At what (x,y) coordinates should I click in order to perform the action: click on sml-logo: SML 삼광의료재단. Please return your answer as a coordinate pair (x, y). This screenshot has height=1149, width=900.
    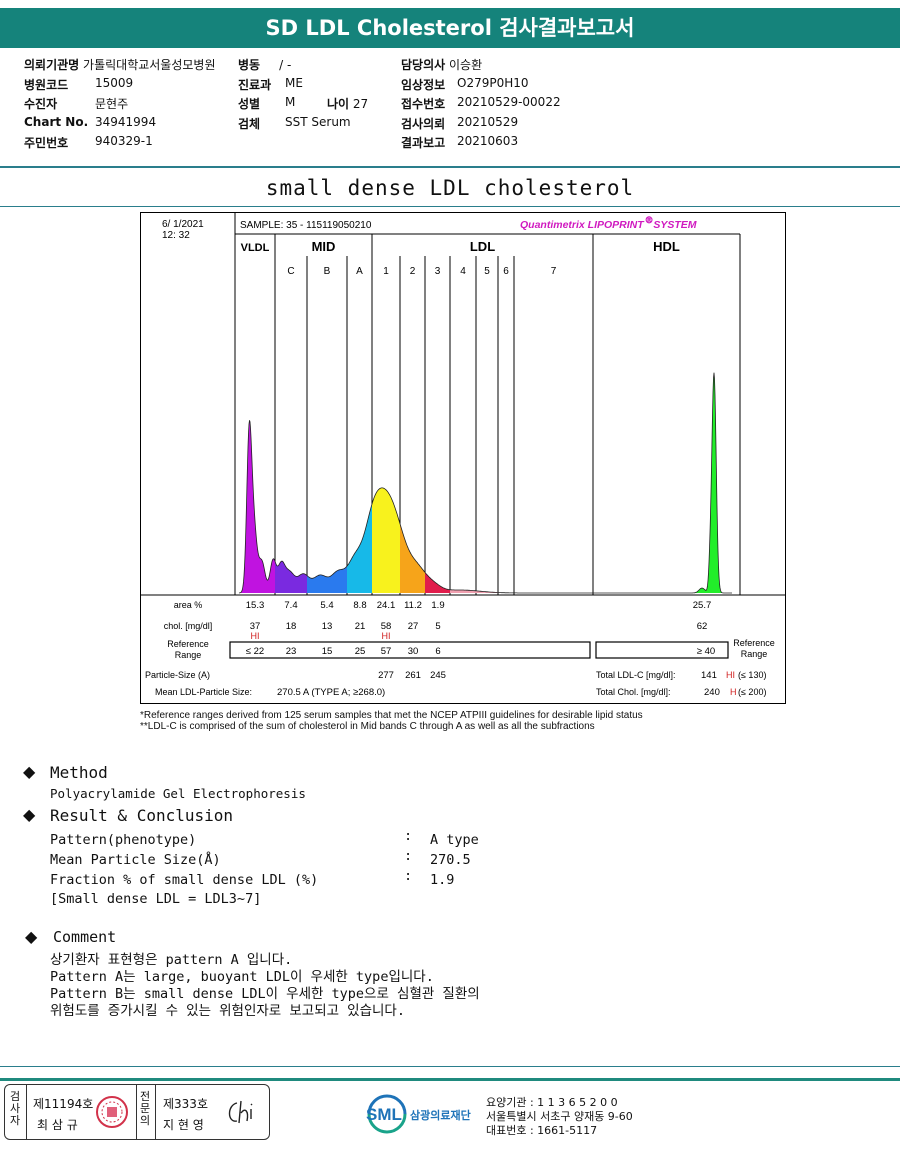
    Looking at the image, I should click on (425, 1116).